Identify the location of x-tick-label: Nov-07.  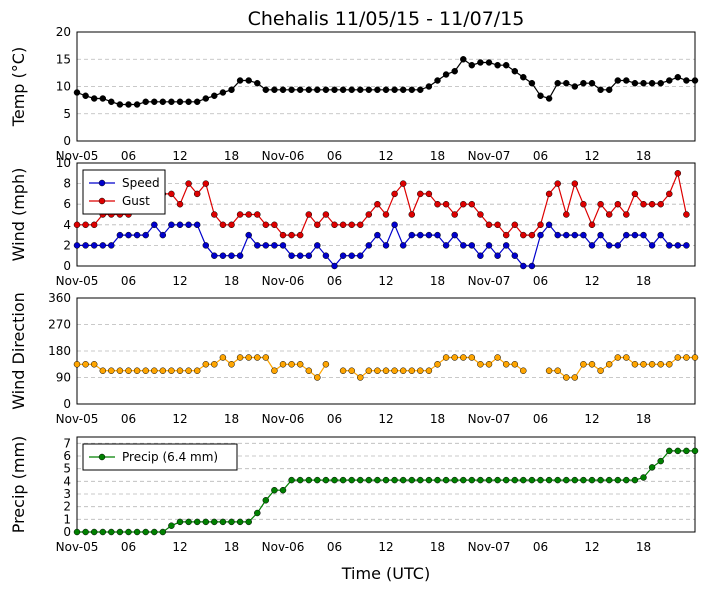
(489, 547).